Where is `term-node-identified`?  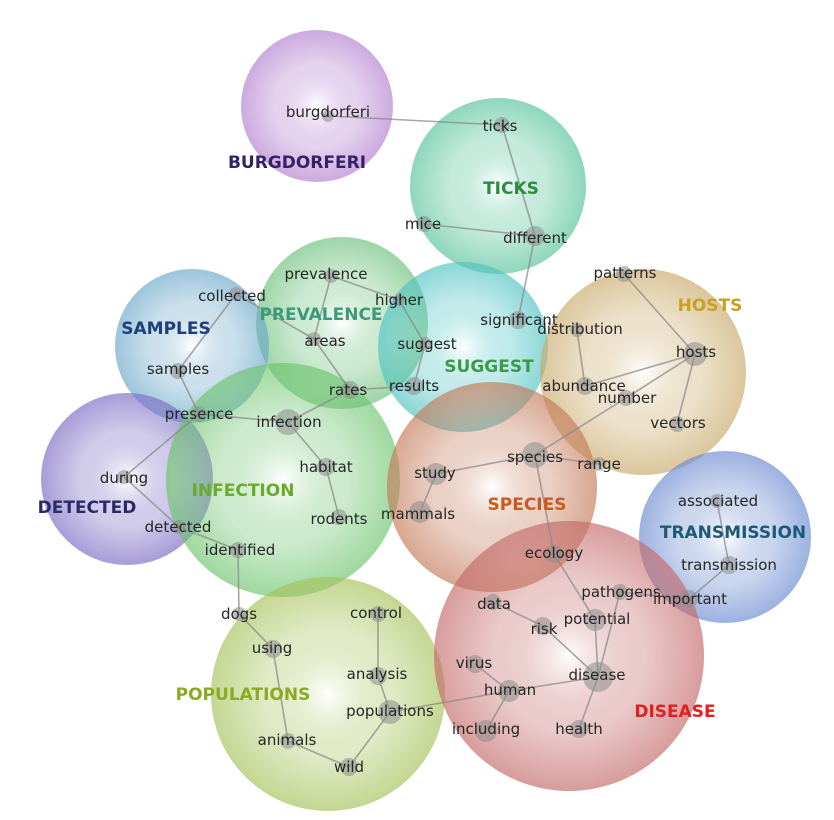
term-node-identified is located at coordinates (238, 550).